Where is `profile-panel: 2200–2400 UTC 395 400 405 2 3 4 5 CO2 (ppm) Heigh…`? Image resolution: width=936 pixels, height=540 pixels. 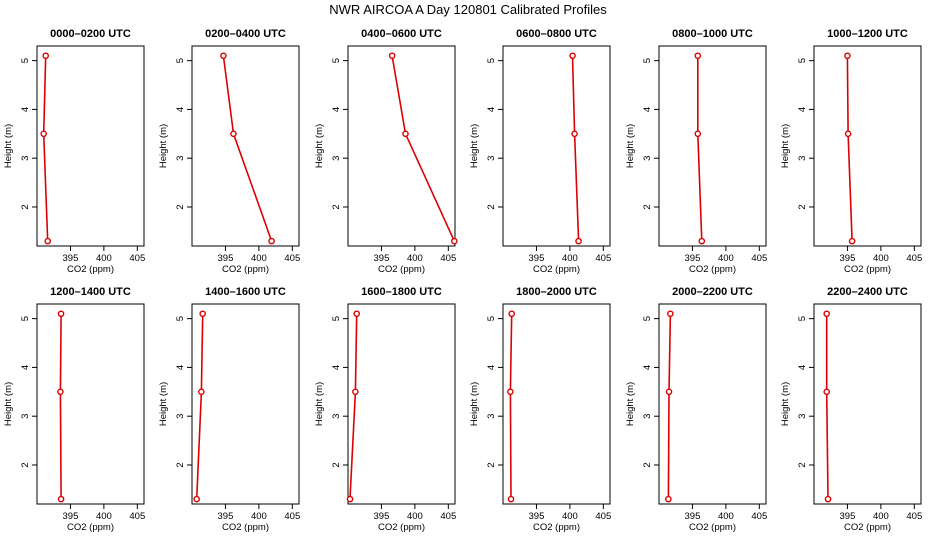
profile-panel: 2200–2400 UTC 395 400 405 2 3 4 5 CO2 (ppm) Heigh… is located at coordinates (851, 409).